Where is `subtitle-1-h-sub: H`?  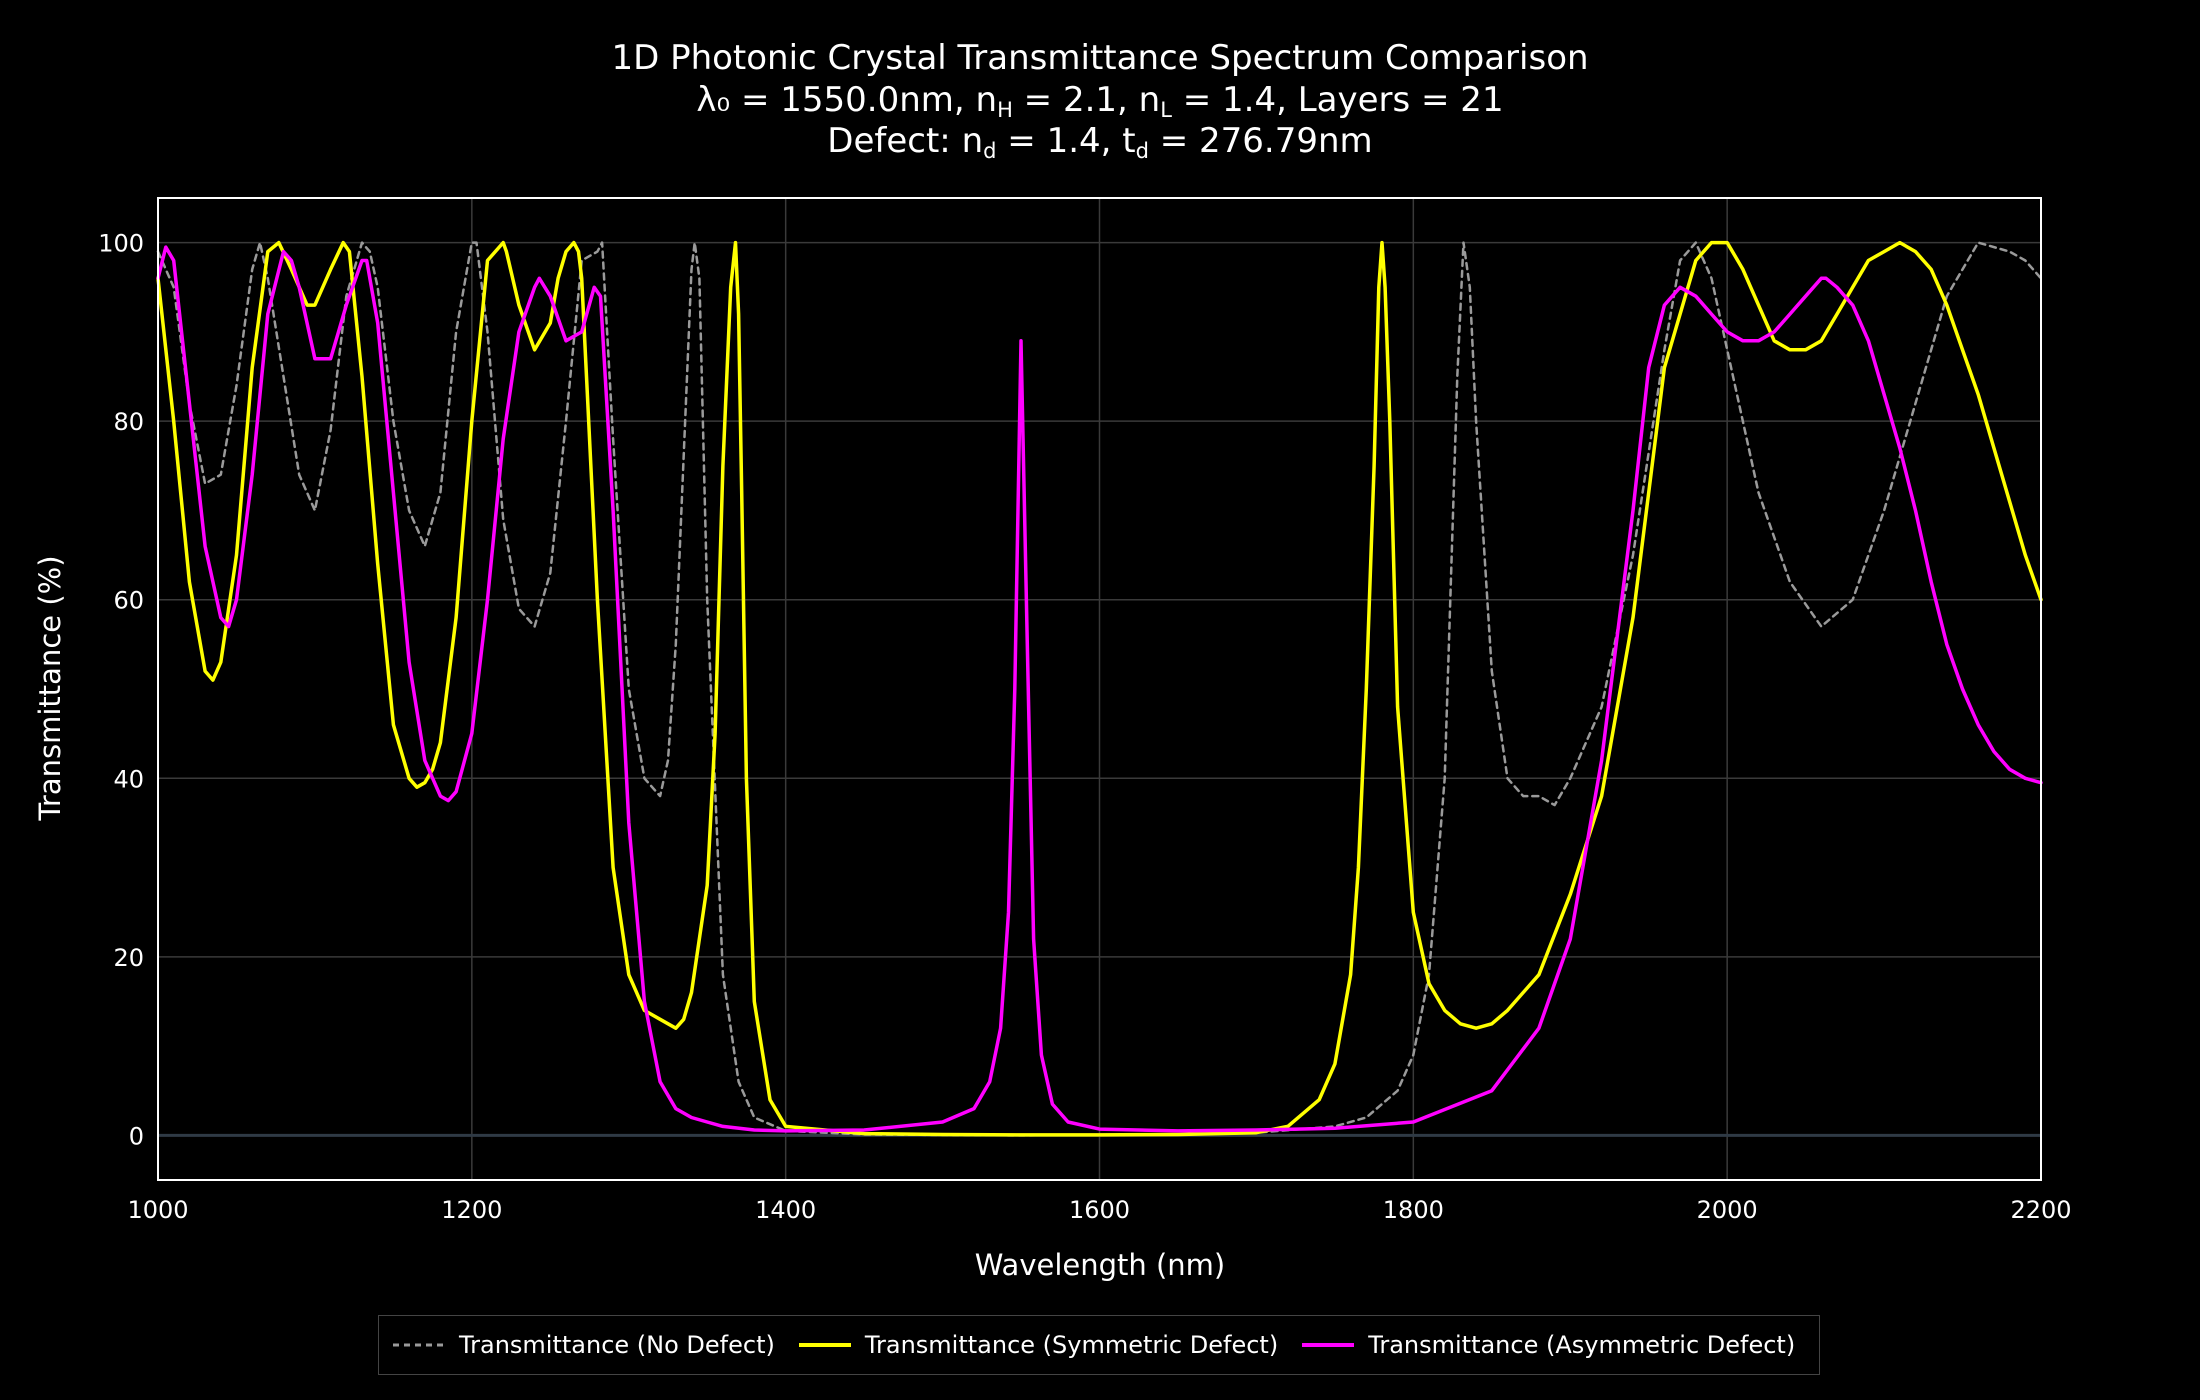
subtitle-1-h-sub: H is located at coordinates (1005, 110).